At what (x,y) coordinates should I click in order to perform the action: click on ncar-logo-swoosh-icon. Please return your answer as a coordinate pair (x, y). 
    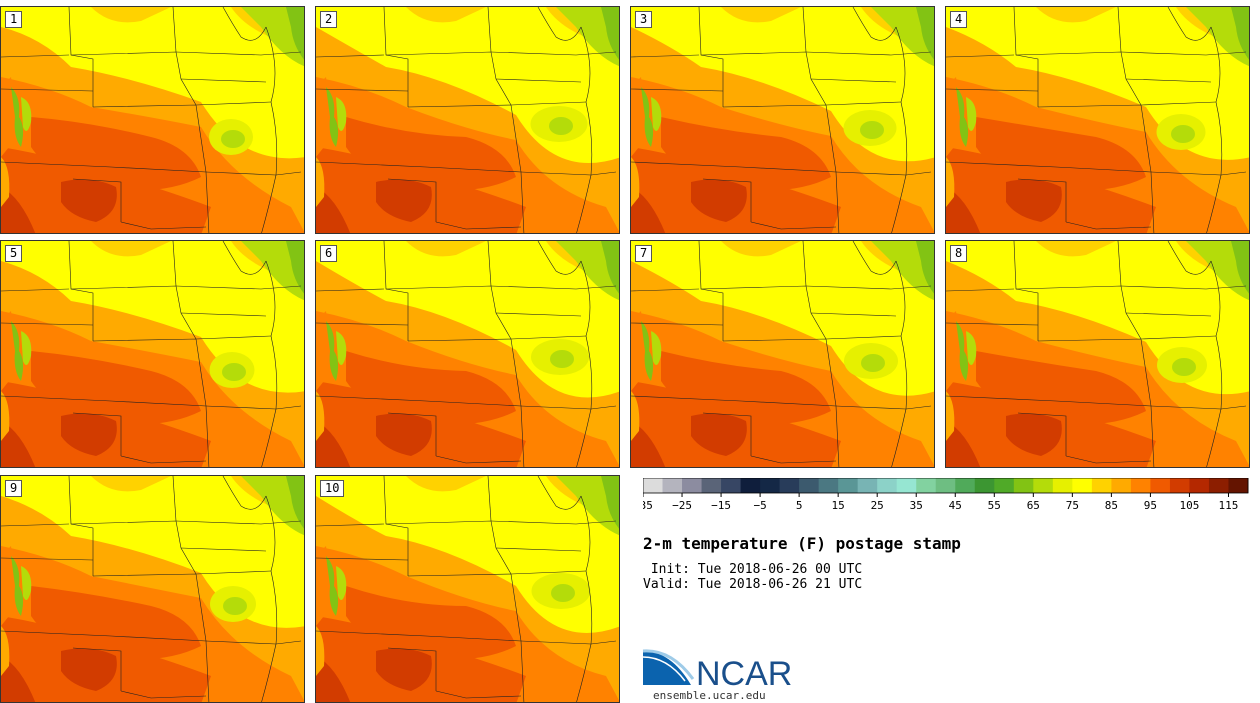
    Looking at the image, I should click on (667, 668).